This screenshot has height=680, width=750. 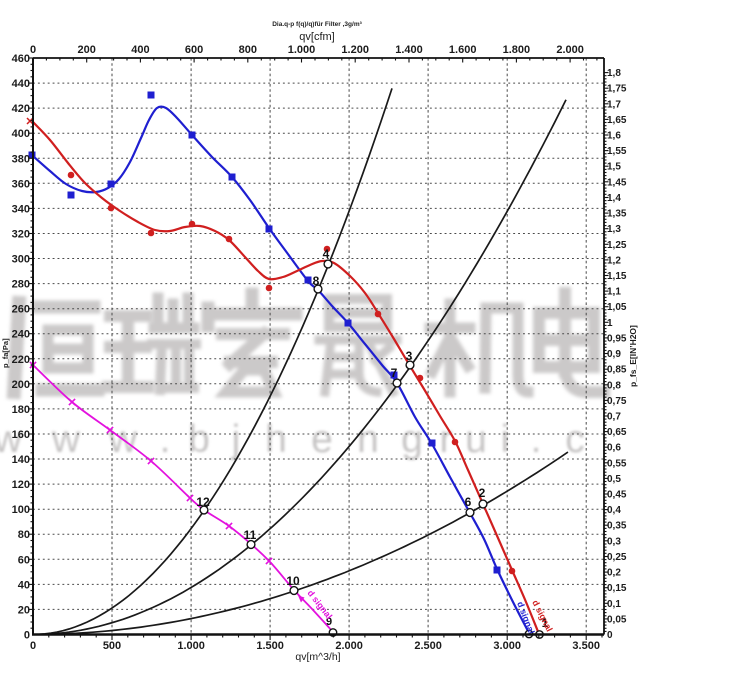 I want to click on svg-text: 1,35, so click(x=617, y=214).